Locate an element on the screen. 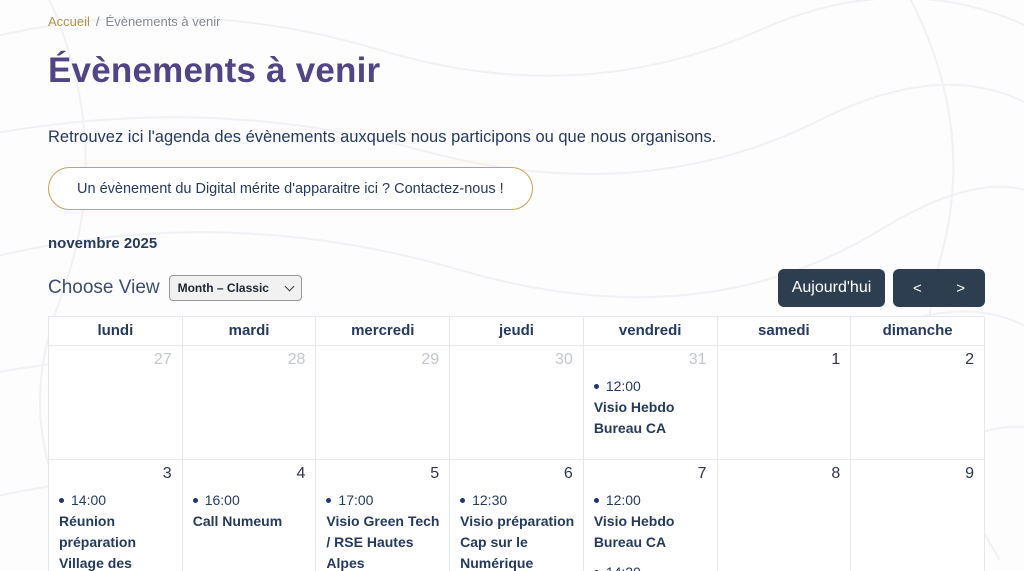 The image size is (1024, 571). page-title: Évènements à venir is located at coordinates (214, 70).